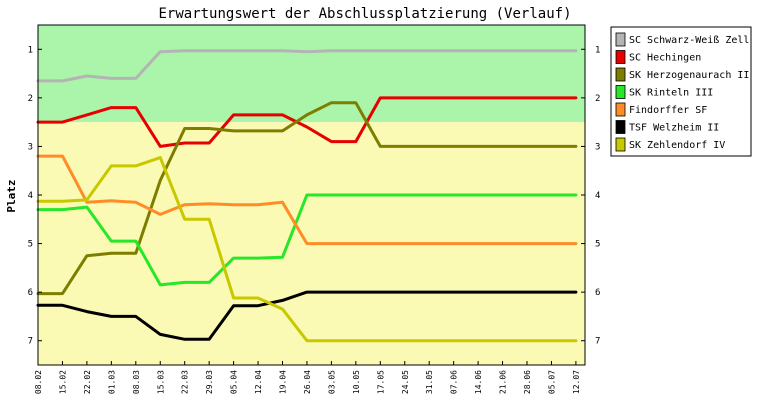 The height and width of the screenshot is (400, 760). Describe the element at coordinates (30, 293) in the screenshot. I see `y-tick-label-left-6: 6` at that location.